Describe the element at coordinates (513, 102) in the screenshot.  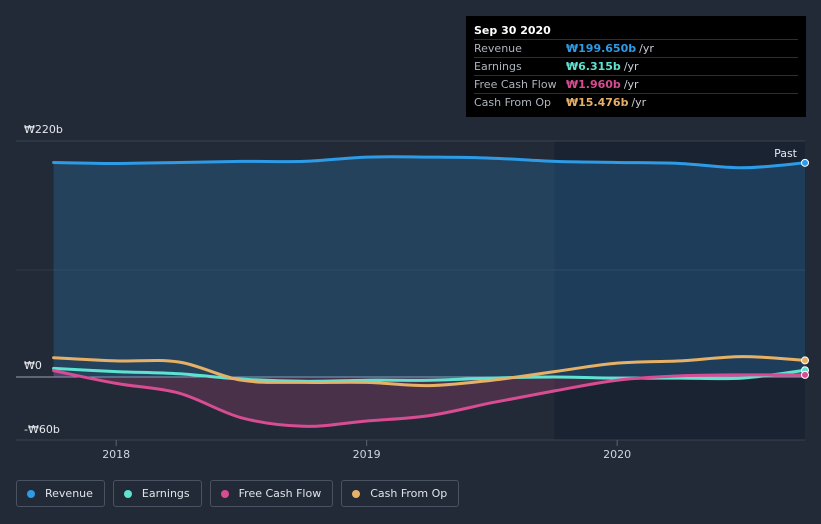
I see `tooltip-row-label: Cash From Op` at that location.